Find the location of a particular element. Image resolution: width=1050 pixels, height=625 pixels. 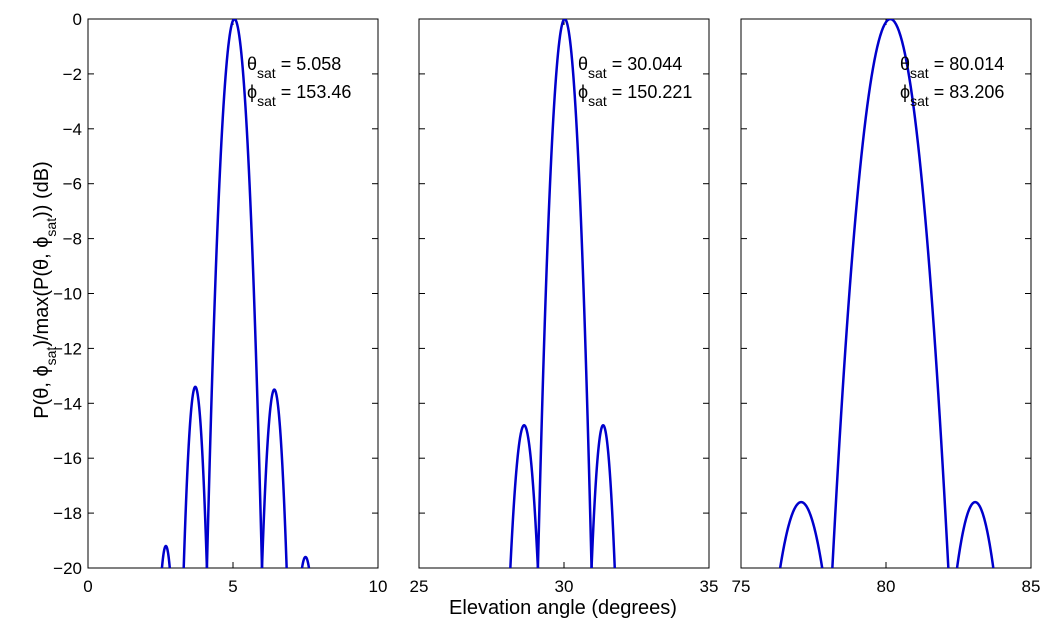

phi-sat-annotation: ϕsat = 150.221 is located at coordinates (635, 95).